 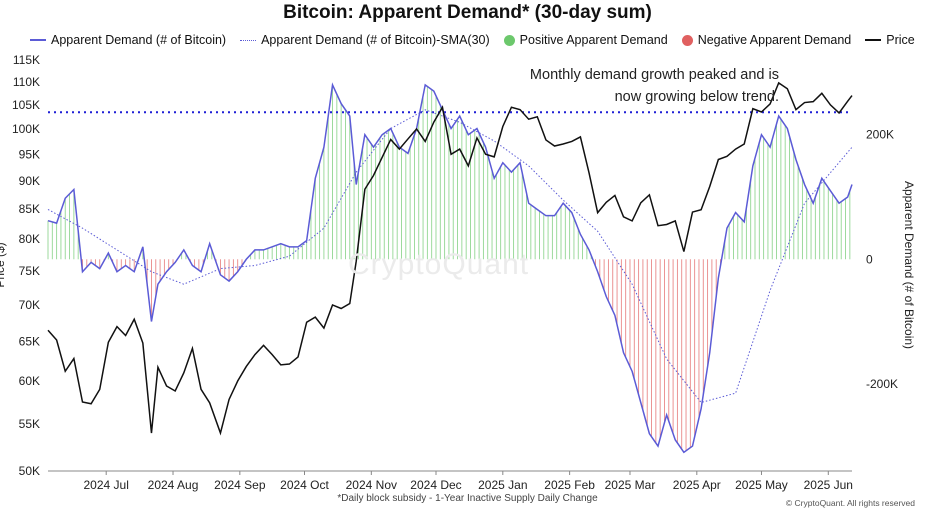 I want to click on y-left-tick-label: 70K, so click(x=29, y=305).